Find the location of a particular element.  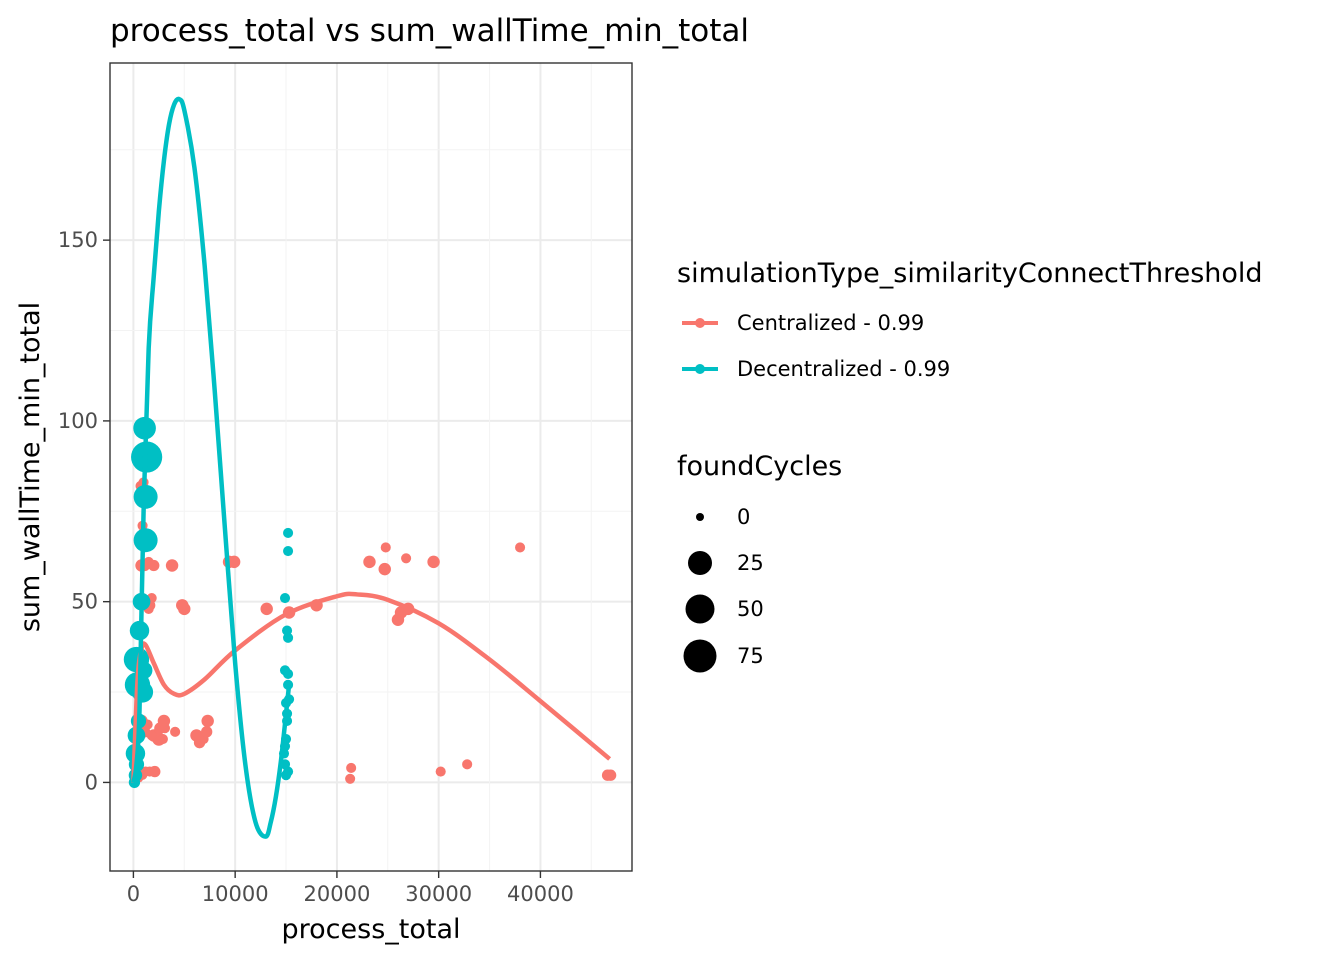

chart-title: process_total vs sum_wallTime_min_total is located at coordinates (429, 31).